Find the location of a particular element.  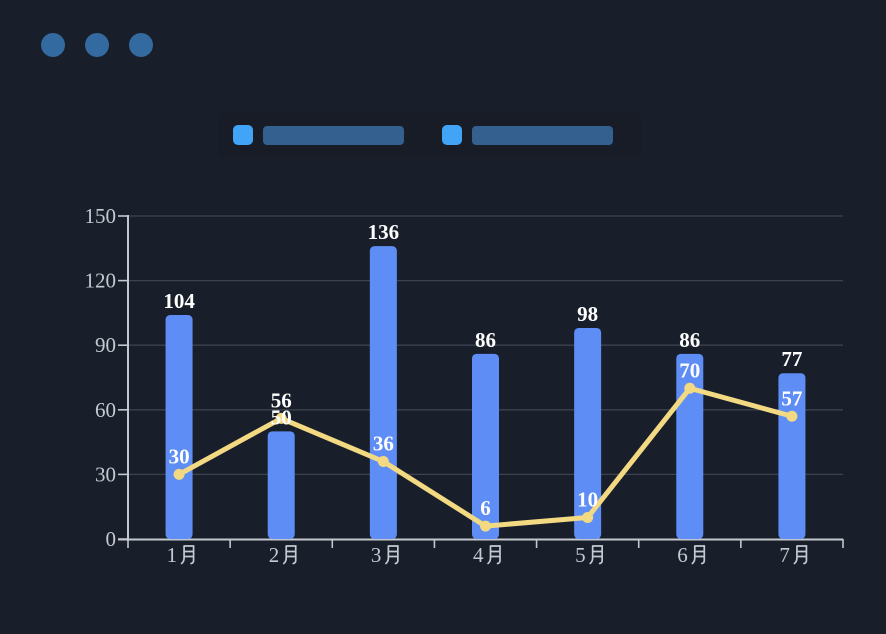

line-point-4月 is located at coordinates (485, 526).